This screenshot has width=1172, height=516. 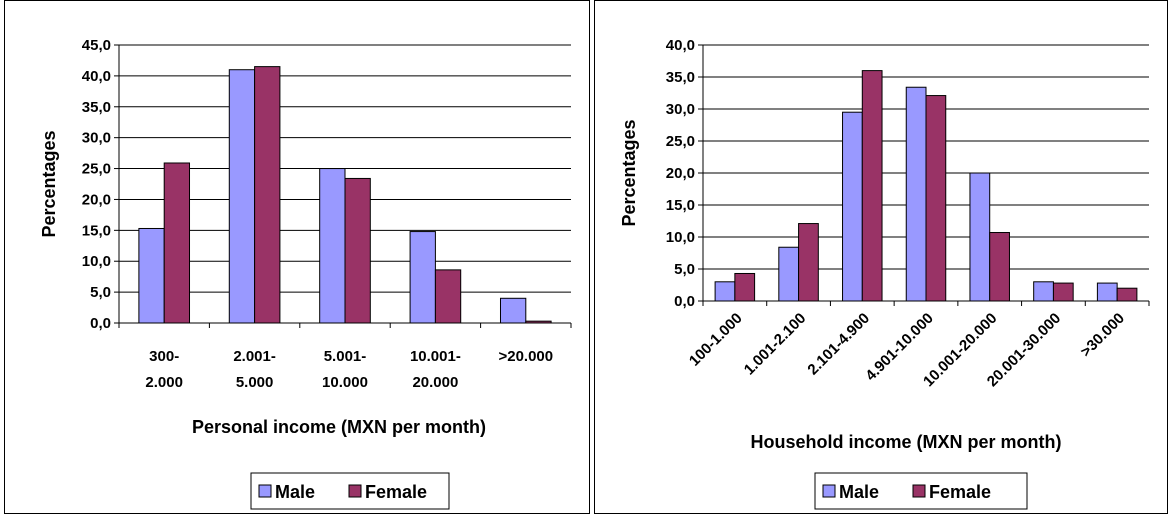 What do you see at coordinates (96, 45) in the screenshot?
I see `y-tick-label: 45,0` at bounding box center [96, 45].